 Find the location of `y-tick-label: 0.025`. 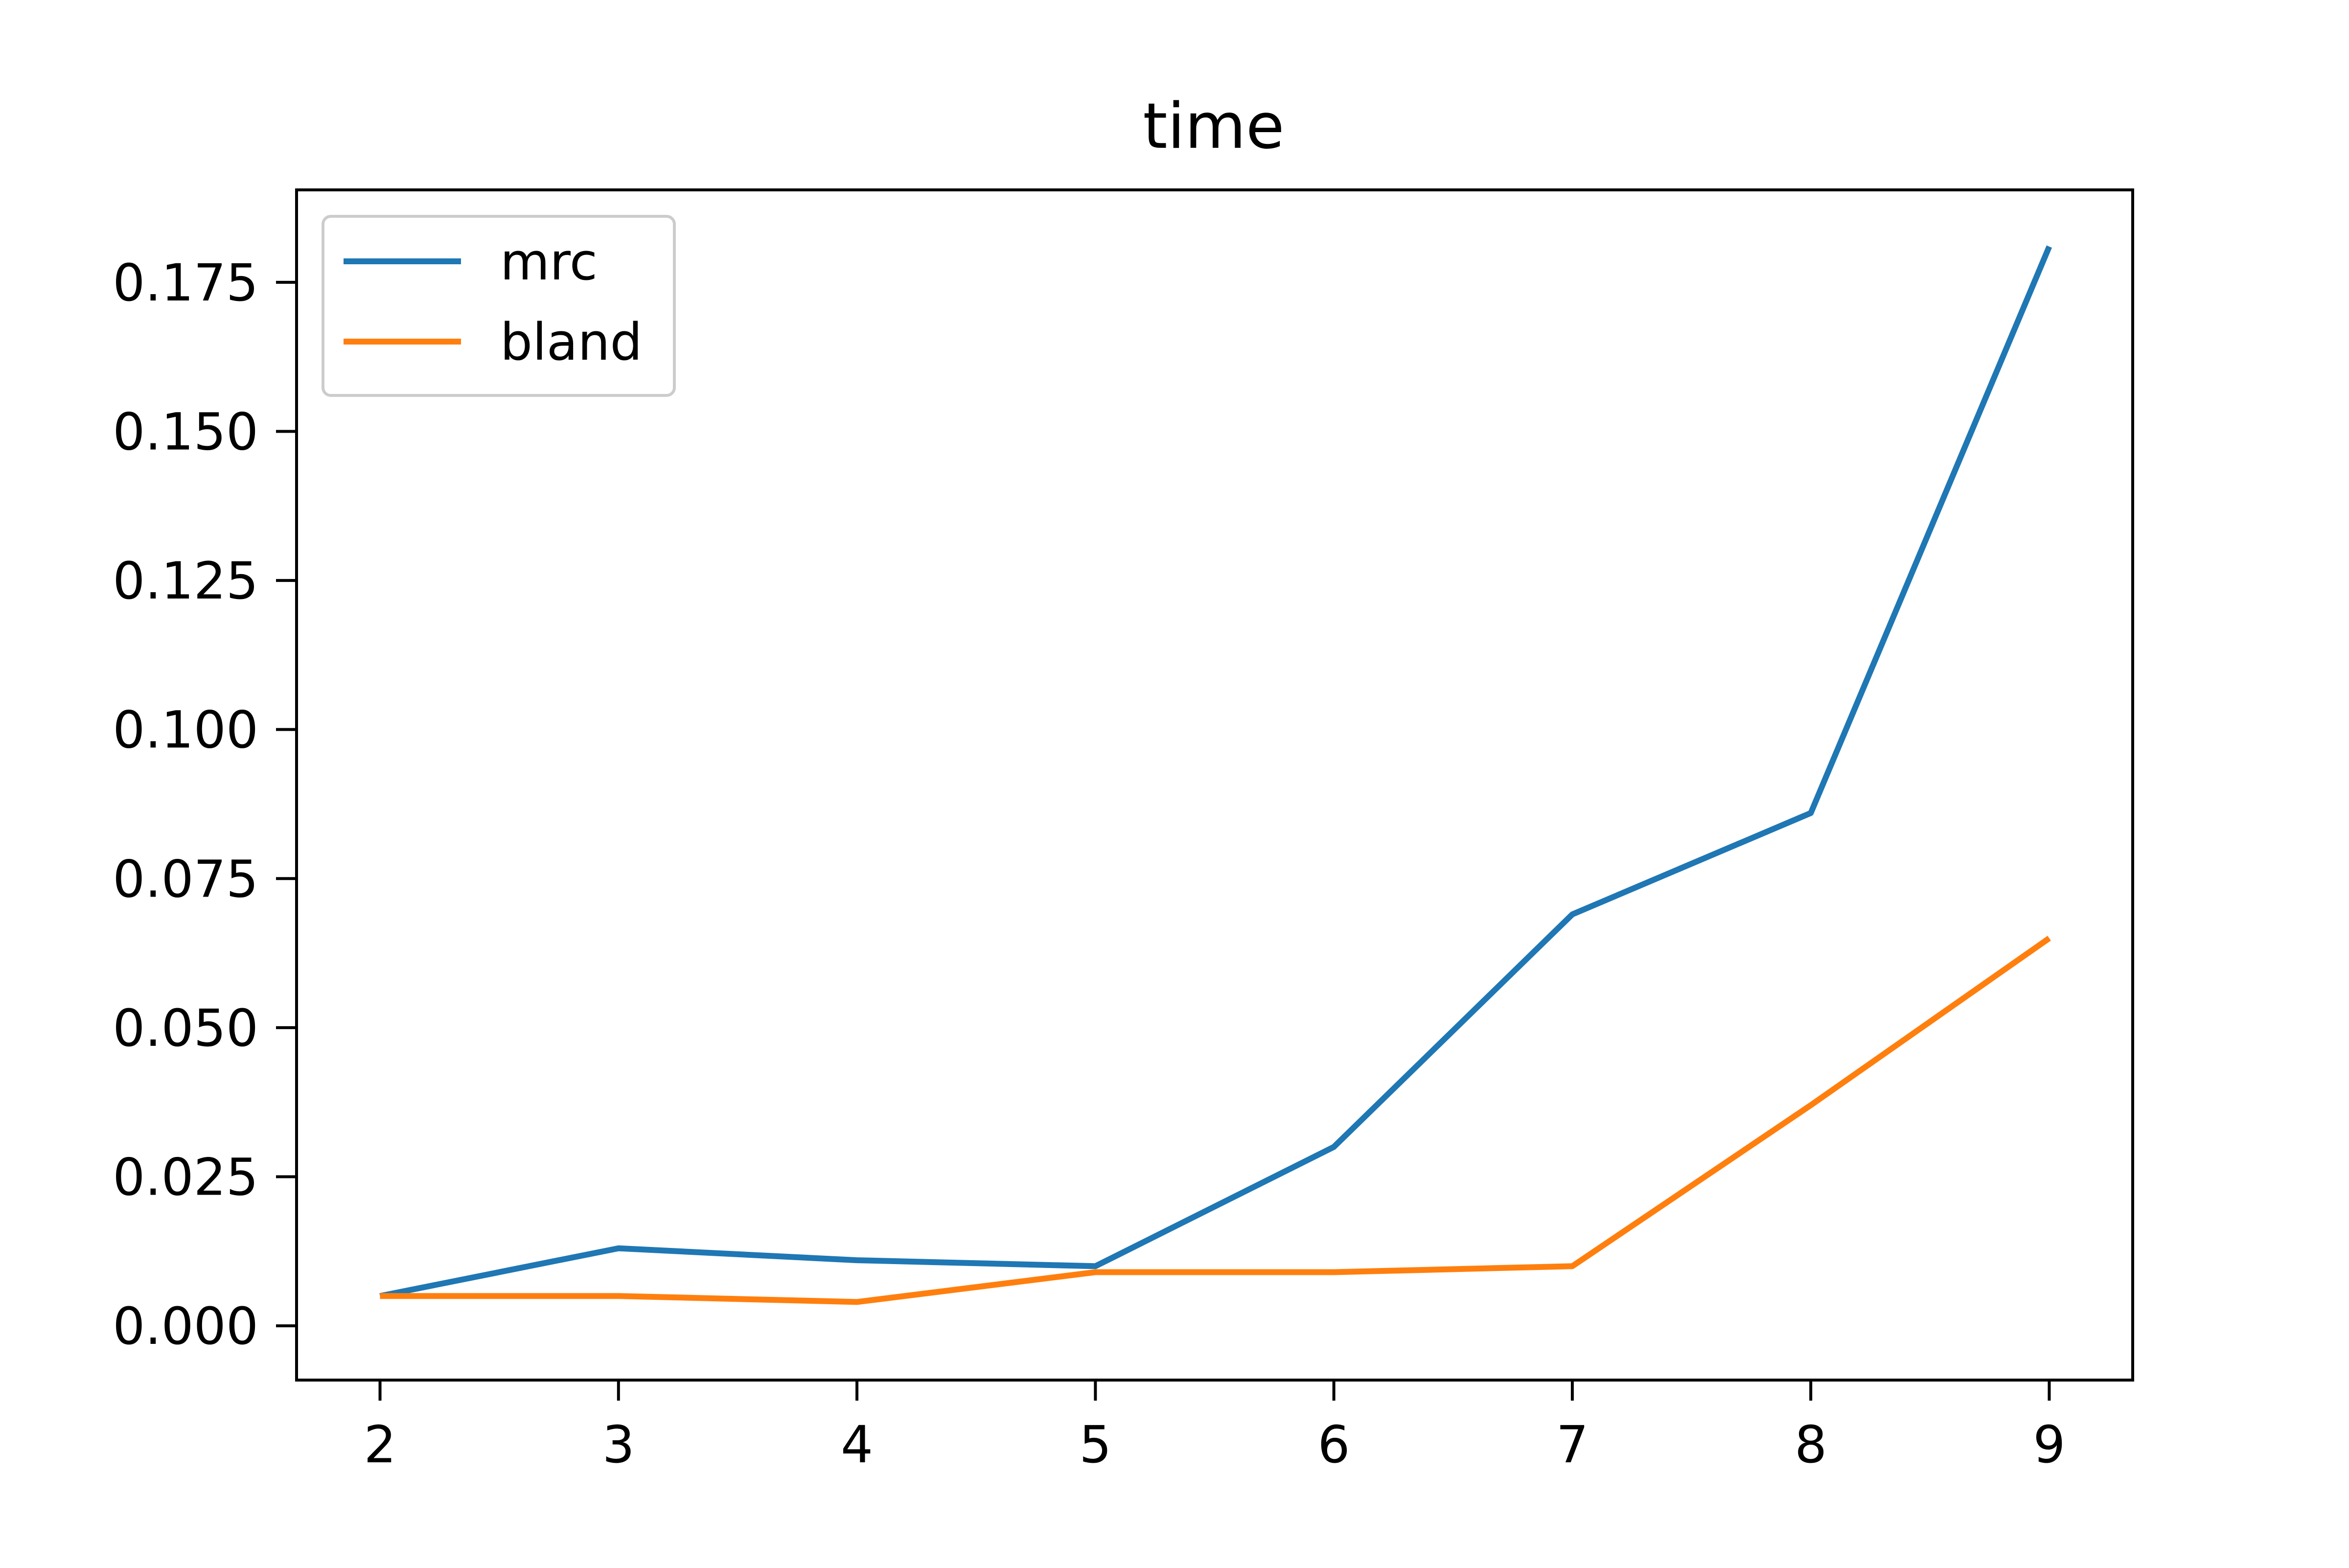

y-tick-label: 0.025 is located at coordinates (185, 1177).